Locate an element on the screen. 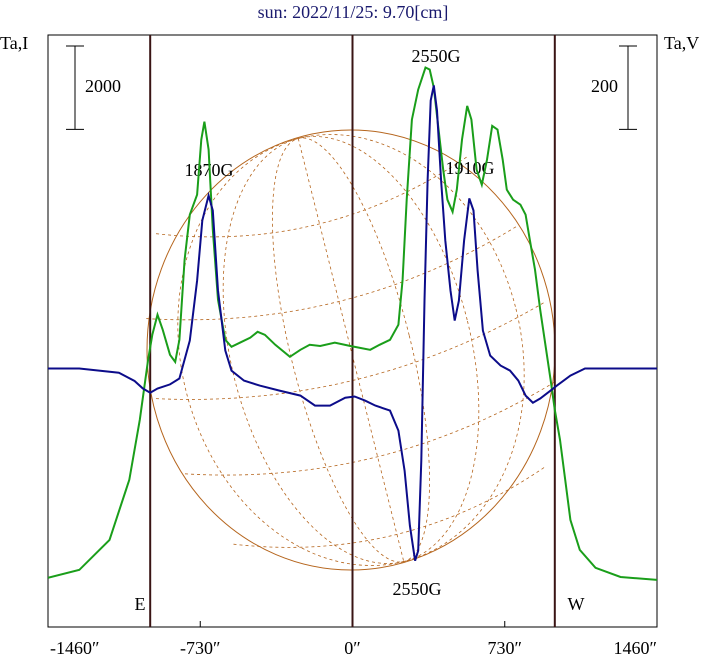  y-axis-label: Ta,I is located at coordinates (14, 43).